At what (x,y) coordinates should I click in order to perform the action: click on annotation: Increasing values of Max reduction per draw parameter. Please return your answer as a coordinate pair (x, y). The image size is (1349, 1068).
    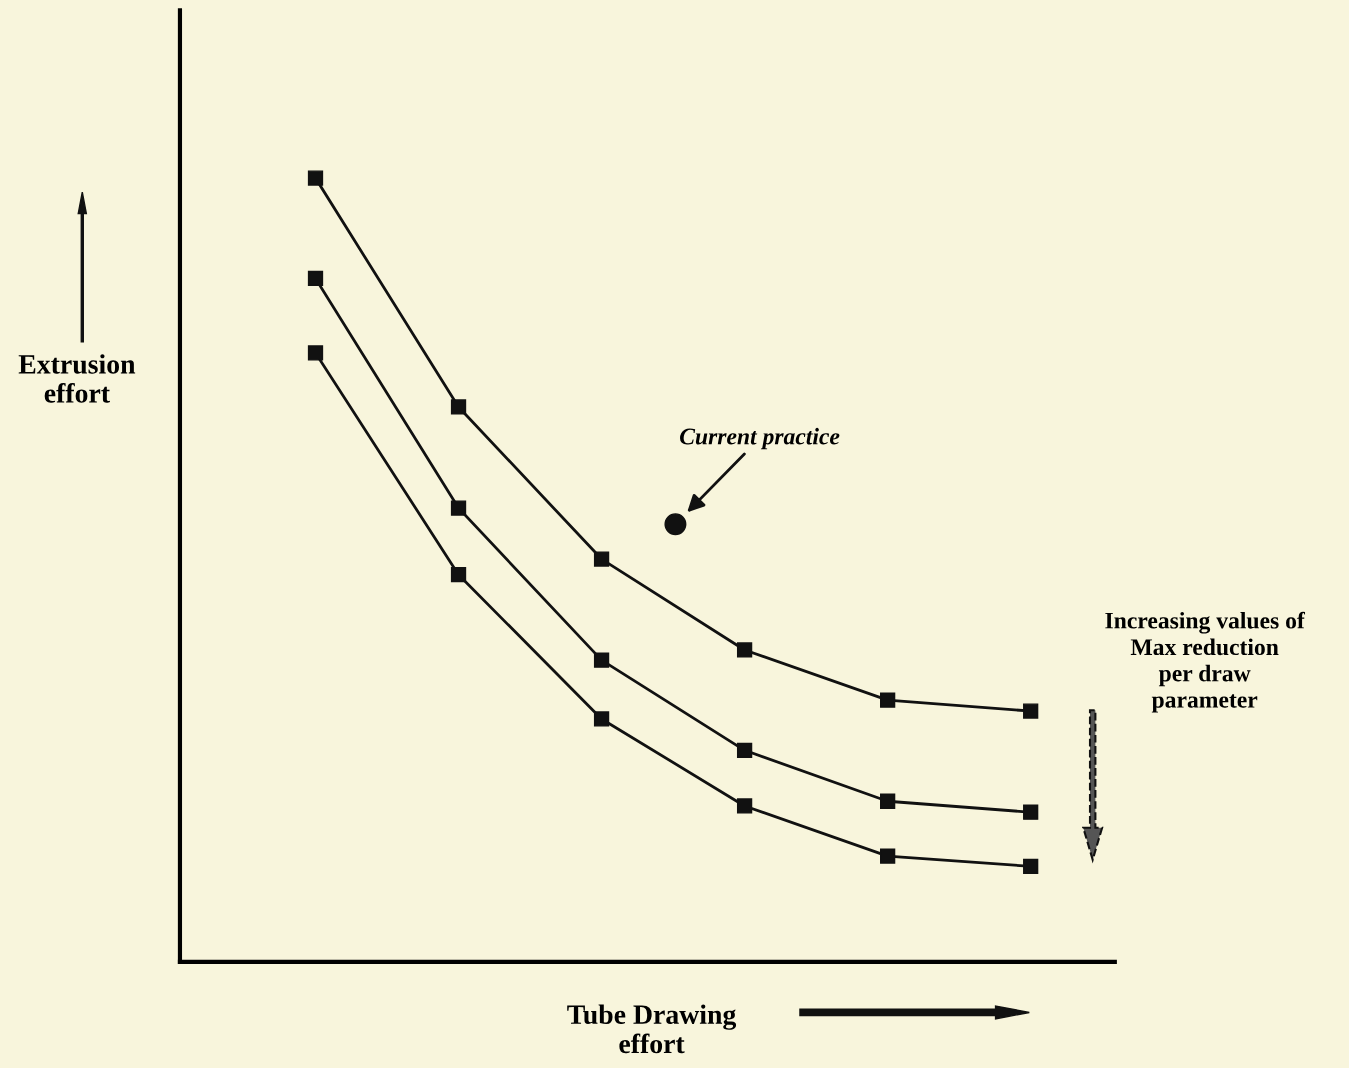
    Looking at the image, I should click on (1205, 662).